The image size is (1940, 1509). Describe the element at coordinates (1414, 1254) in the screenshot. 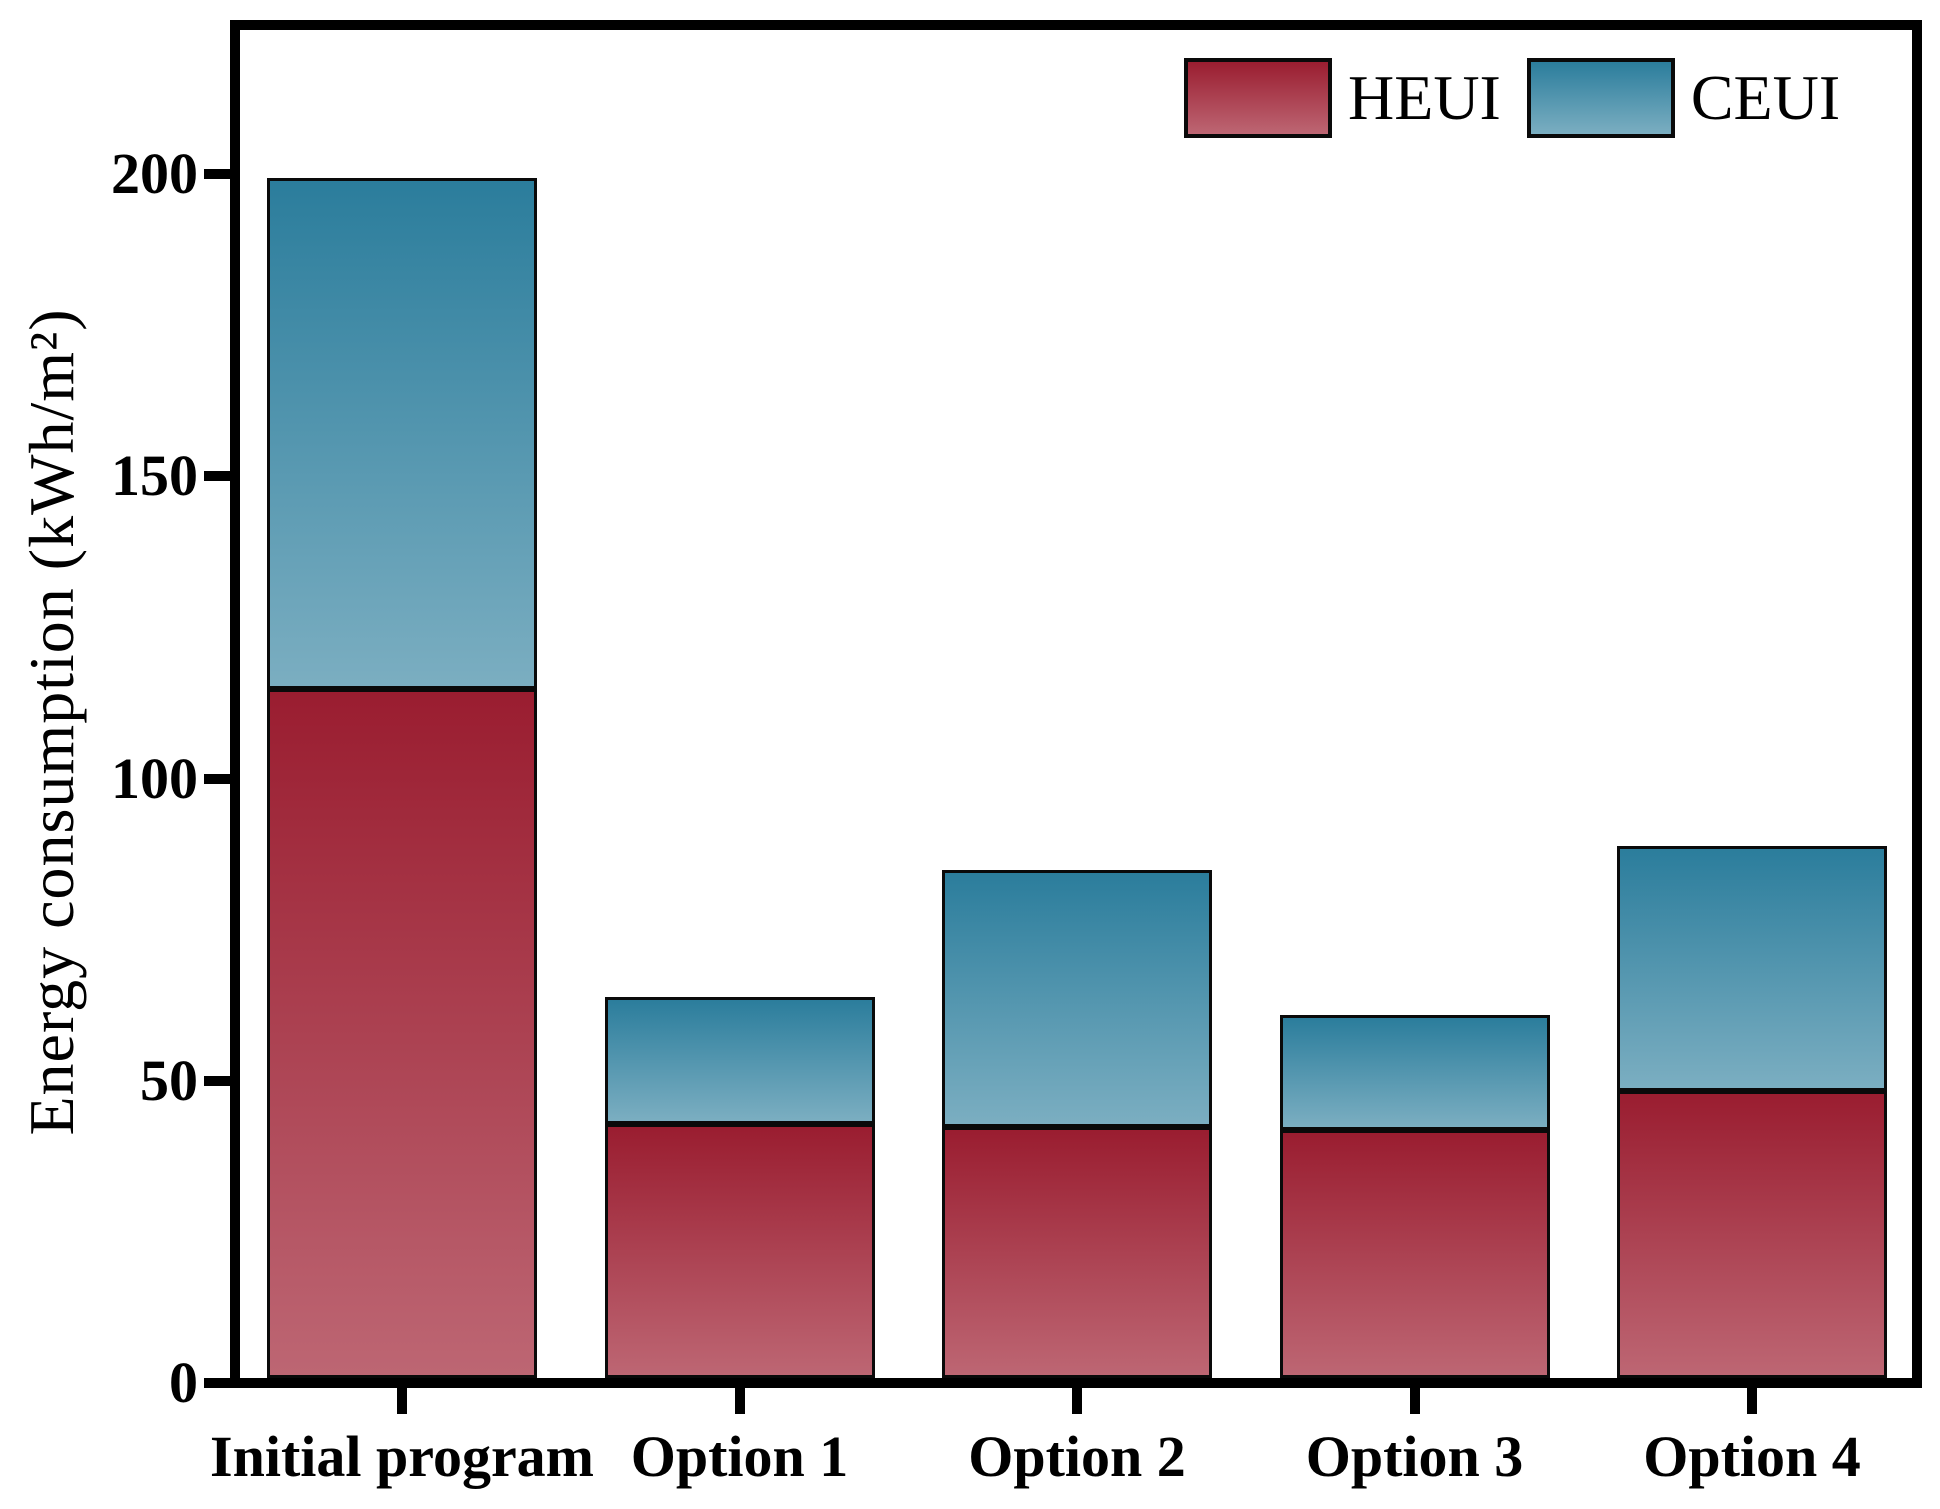

I see `bar-option-3-heui-segment` at that location.